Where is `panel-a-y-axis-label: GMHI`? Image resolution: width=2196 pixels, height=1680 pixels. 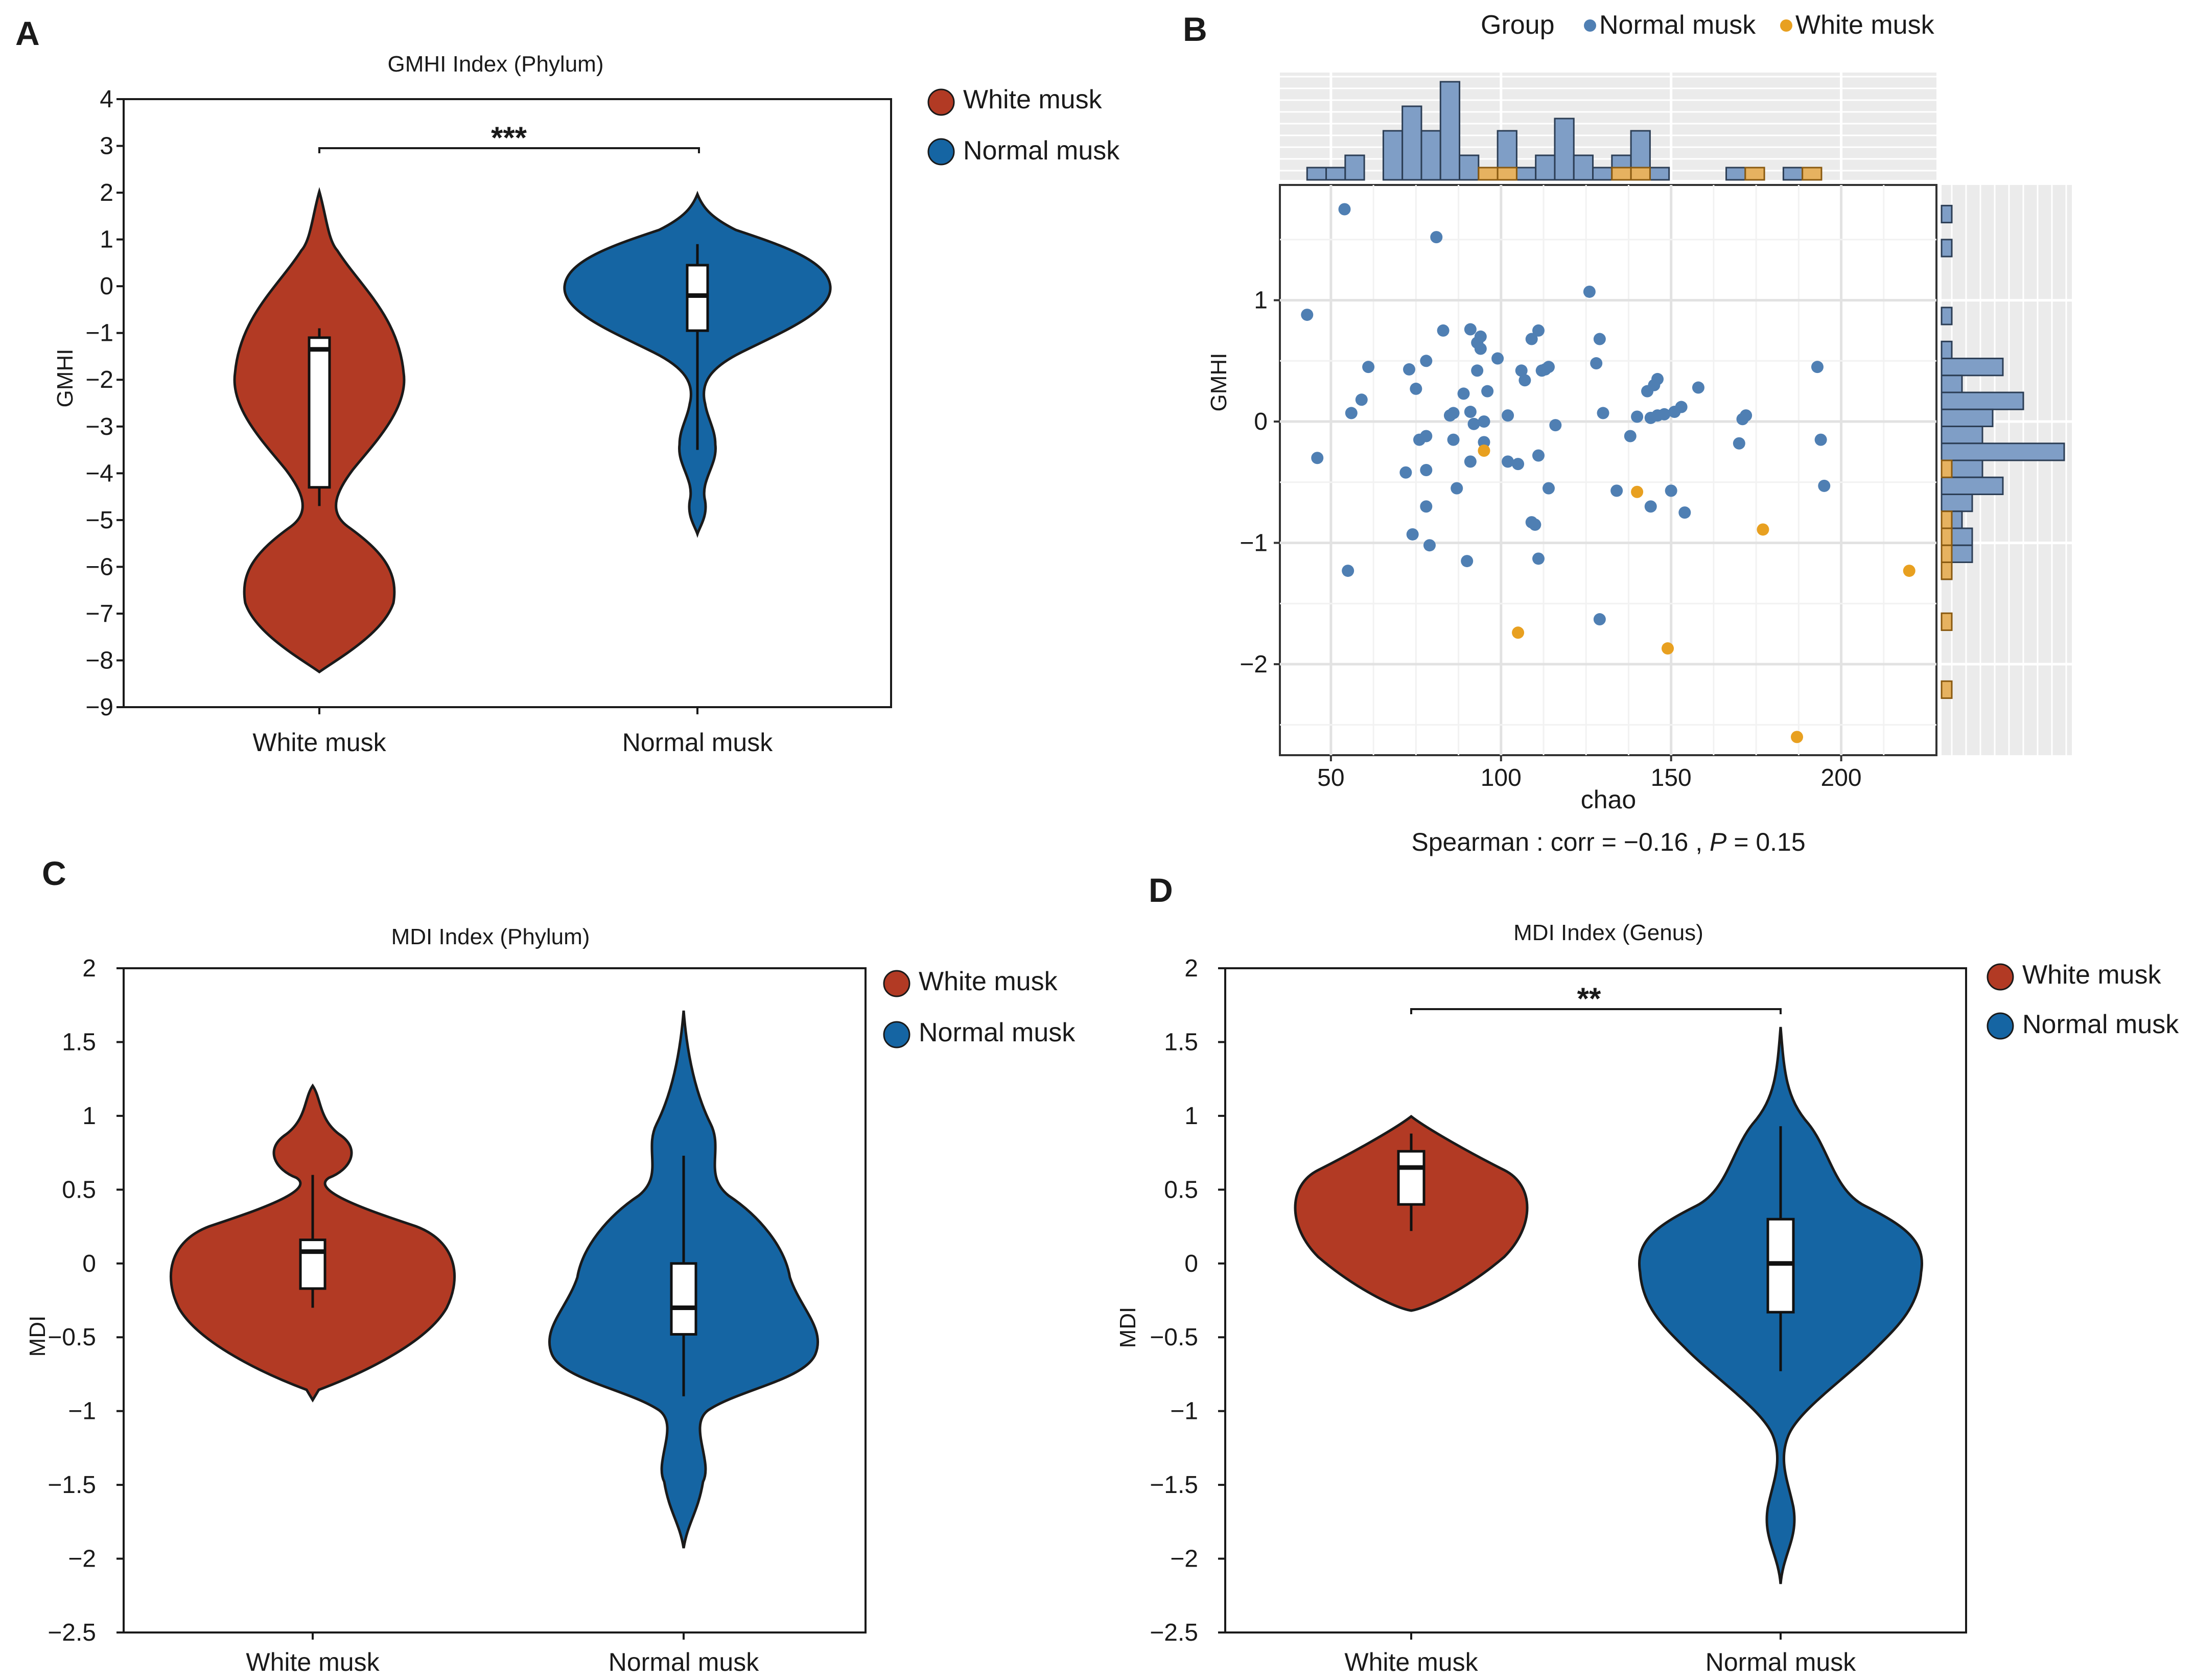 panel-a-y-axis-label: GMHI is located at coordinates (65, 378).